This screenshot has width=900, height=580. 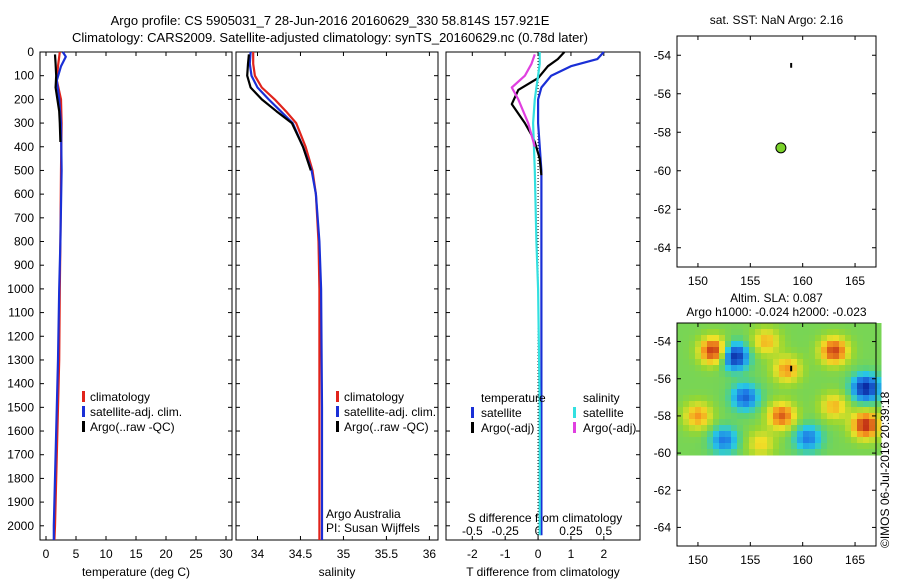 What do you see at coordinates (538, 531) in the screenshot?
I see `salinity-diff-tick-label: 0` at bounding box center [538, 531].